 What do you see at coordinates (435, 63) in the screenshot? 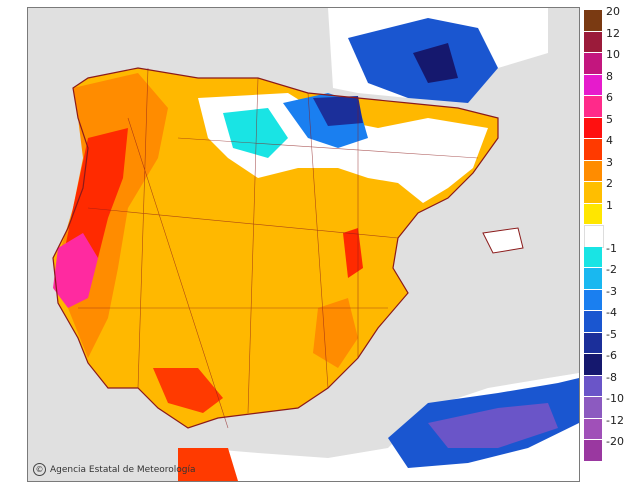
I see `france-cold-core` at bounding box center [435, 63].